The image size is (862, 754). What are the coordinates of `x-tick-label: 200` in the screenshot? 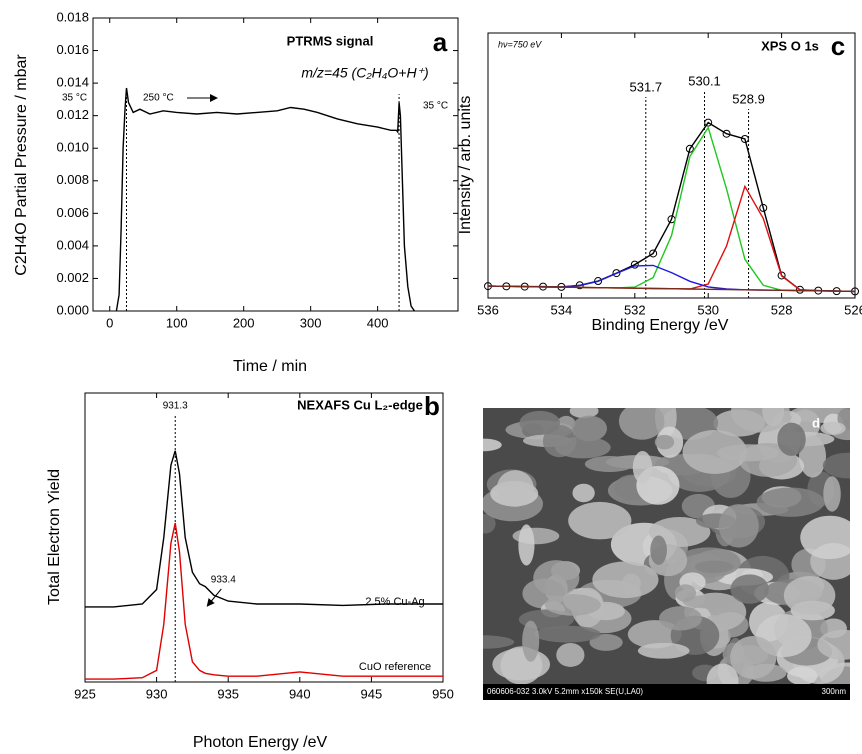 It's located at (244, 322).